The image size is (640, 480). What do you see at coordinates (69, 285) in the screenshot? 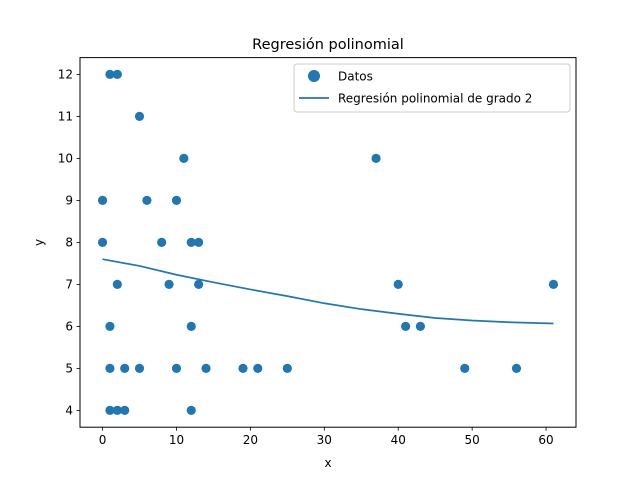
I see `y-tick-label: 7` at bounding box center [69, 285].